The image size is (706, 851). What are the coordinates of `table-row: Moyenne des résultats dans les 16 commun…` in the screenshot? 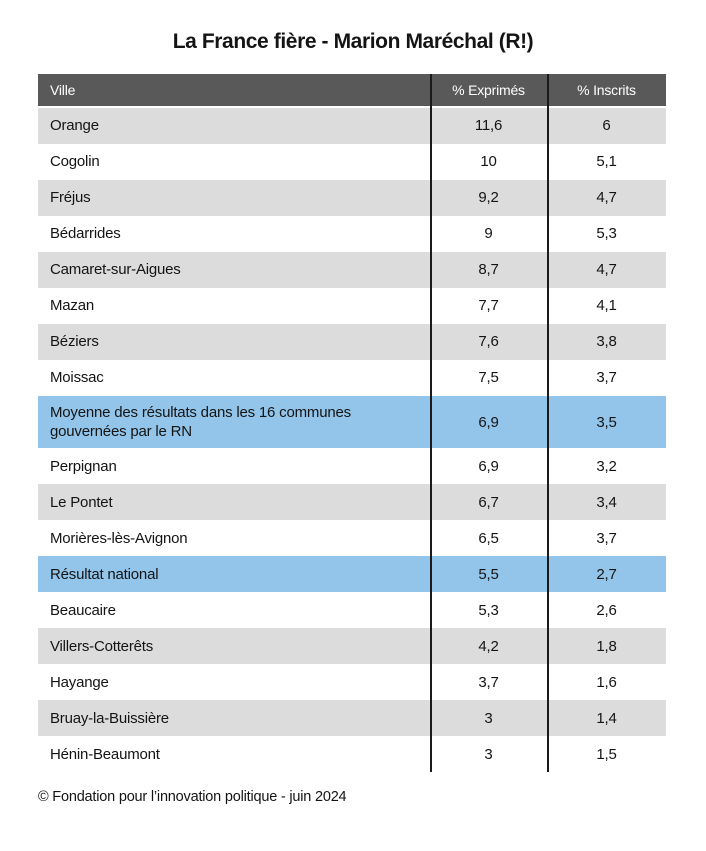 It's located at (352, 422).